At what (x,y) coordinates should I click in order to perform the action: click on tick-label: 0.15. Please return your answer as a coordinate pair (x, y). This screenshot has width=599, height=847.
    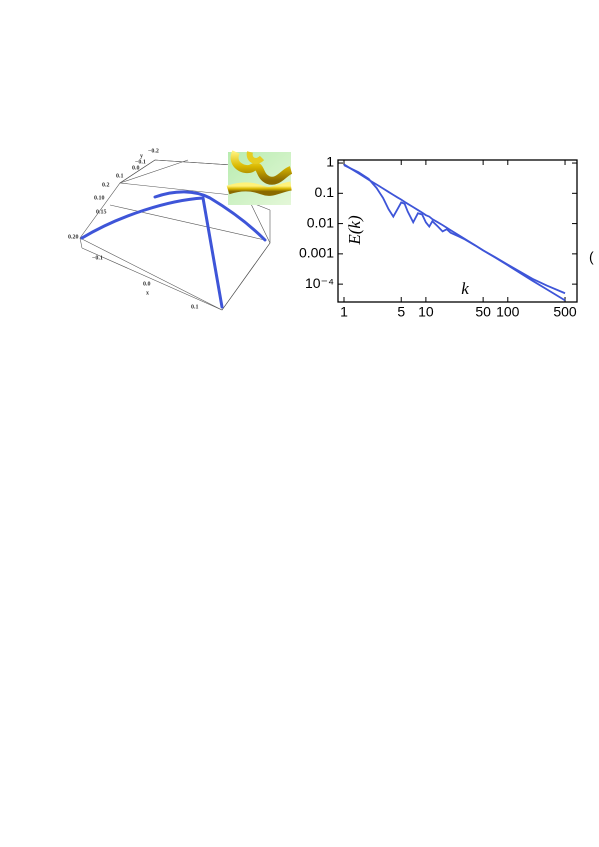
    Looking at the image, I should click on (101, 212).